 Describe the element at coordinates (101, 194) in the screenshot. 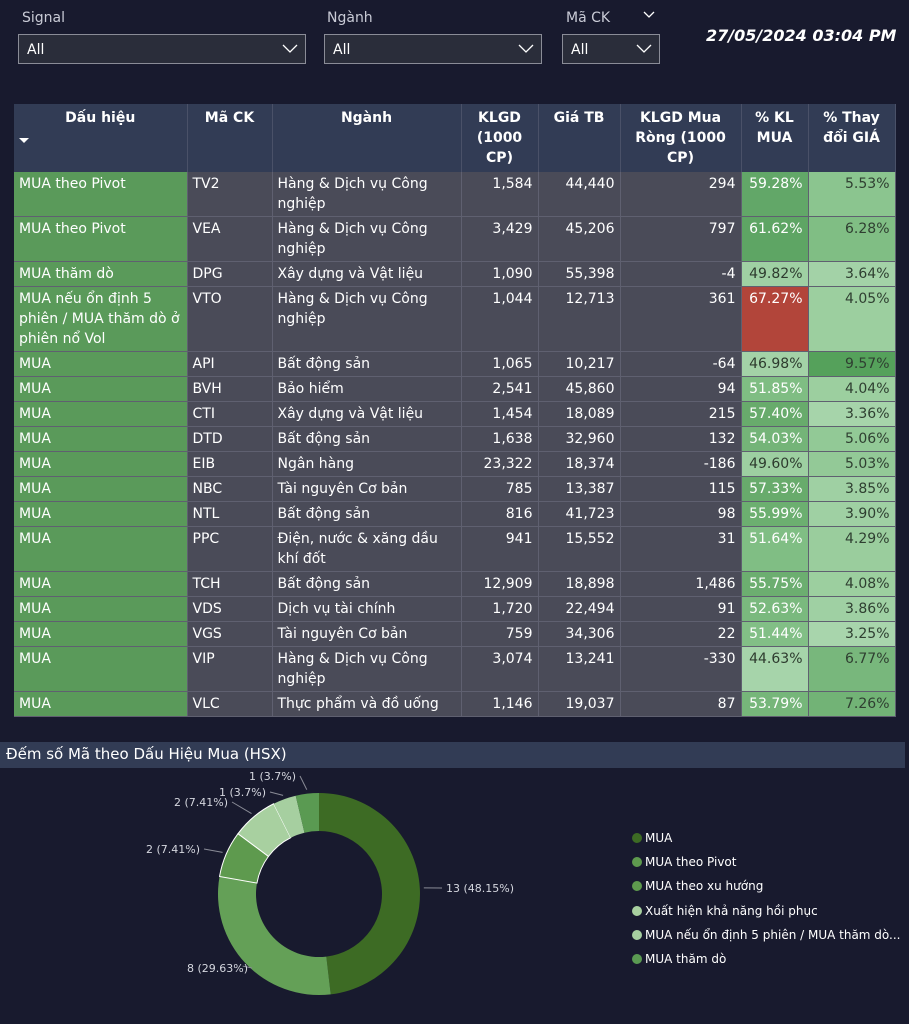

I see `signal-cell: MUA theo Pivot` at that location.